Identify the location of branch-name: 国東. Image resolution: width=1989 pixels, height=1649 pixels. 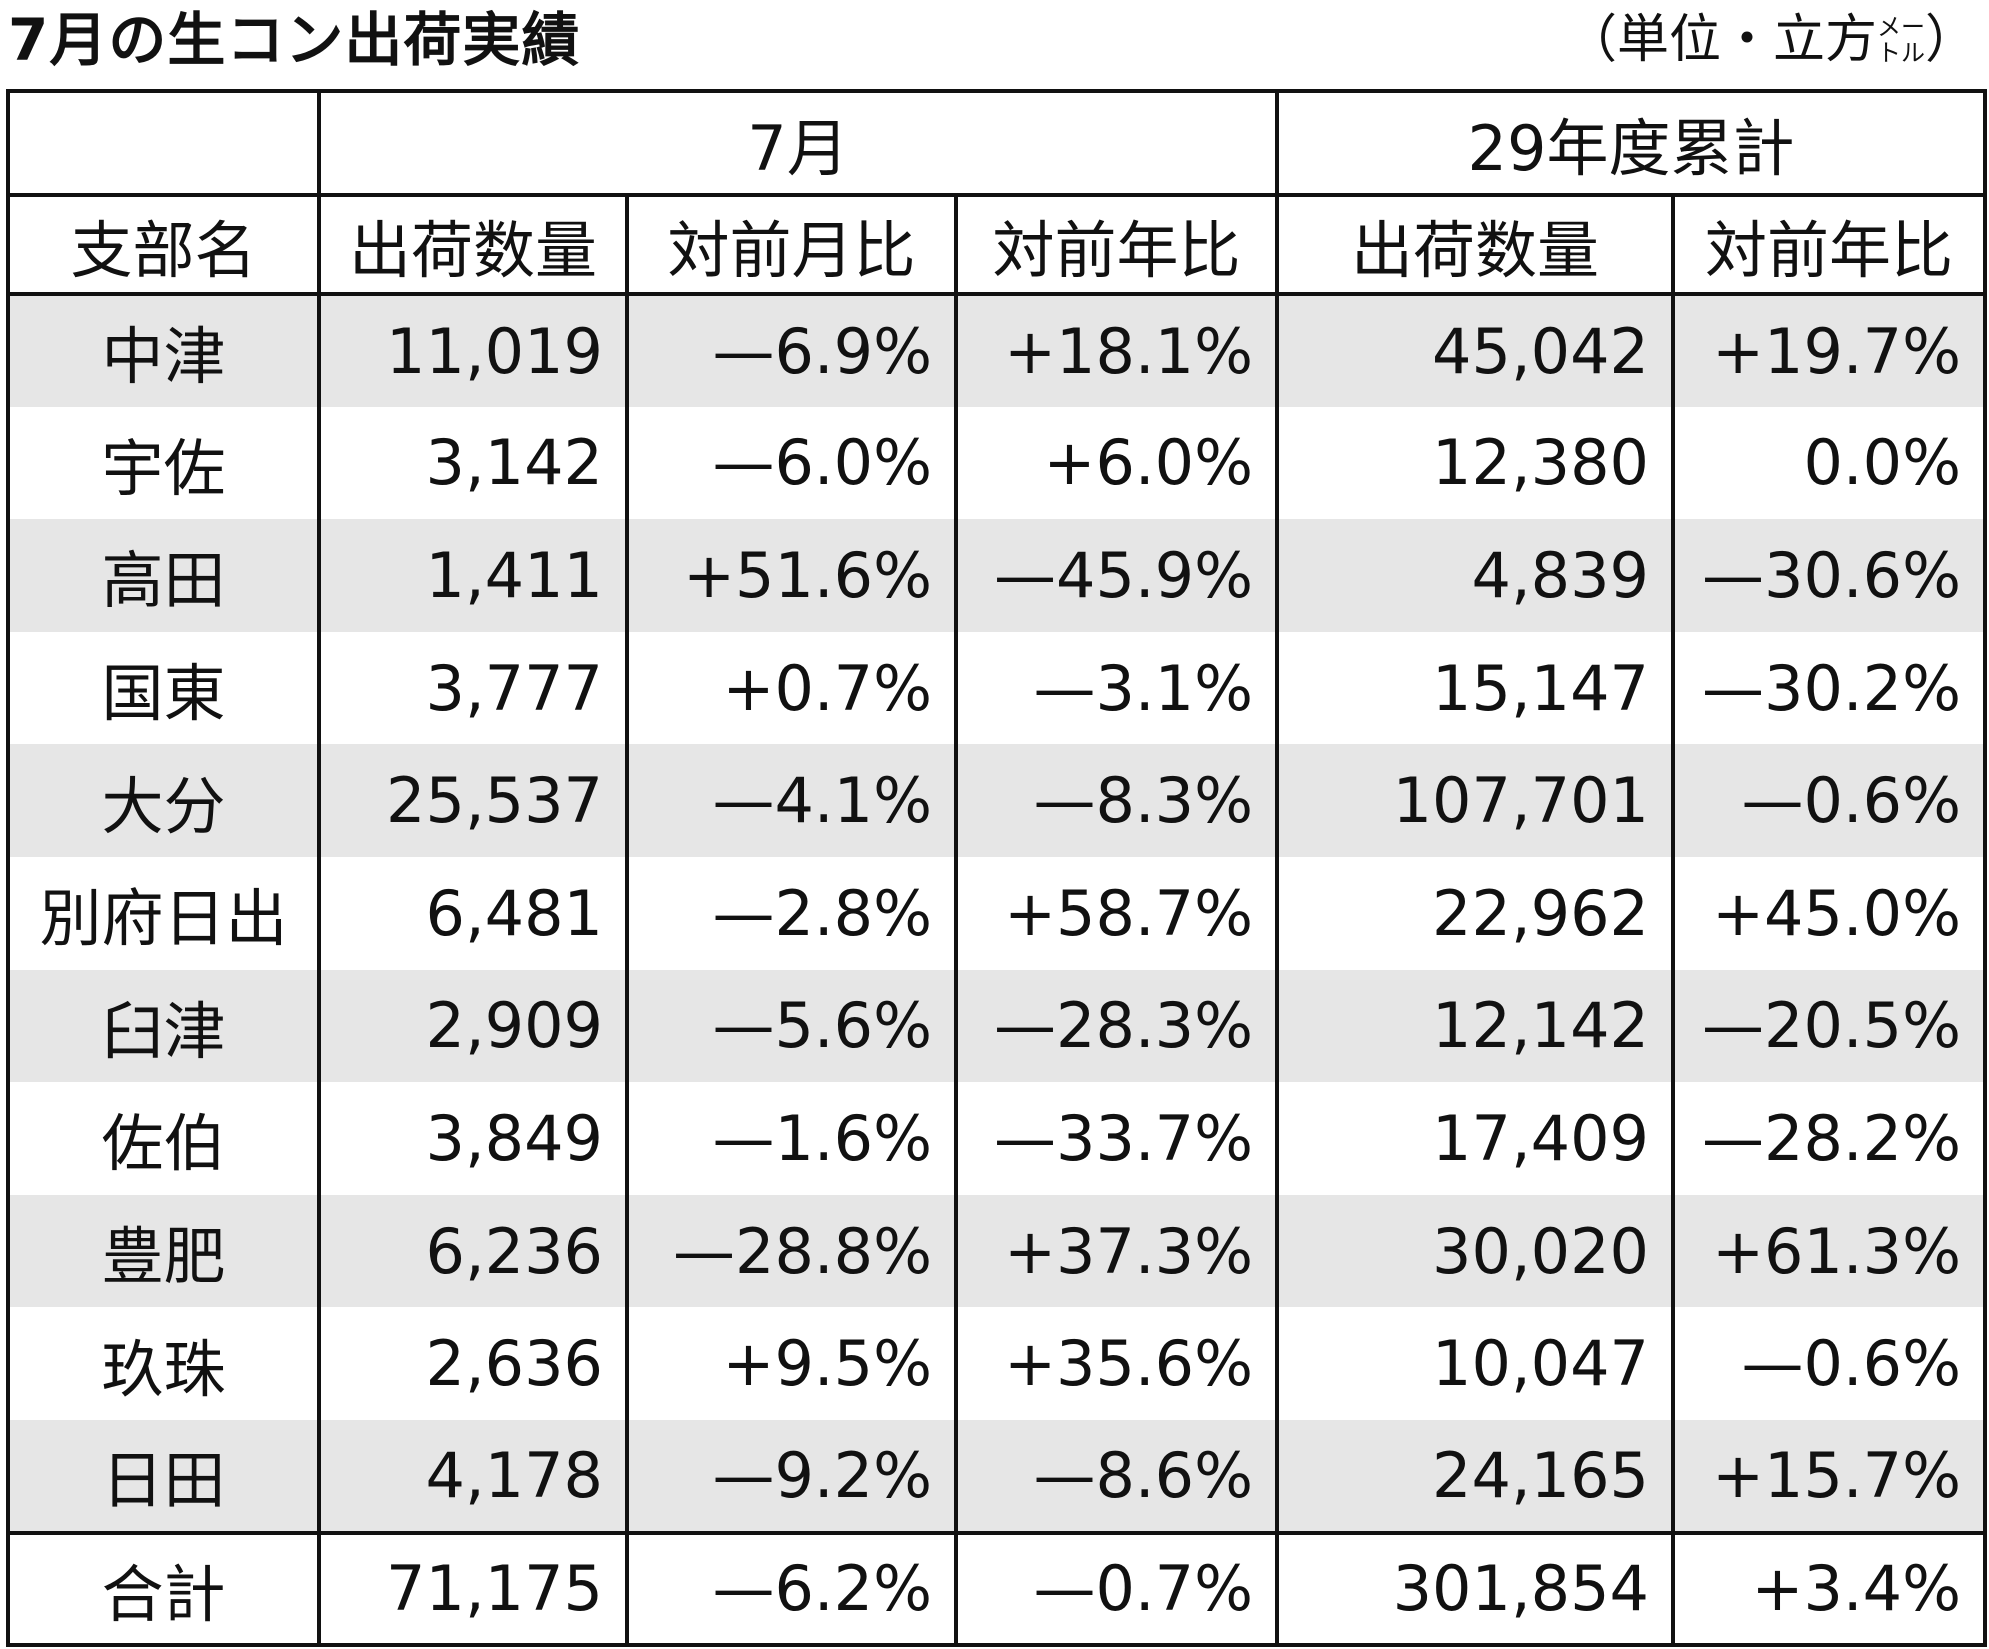
(163, 688).